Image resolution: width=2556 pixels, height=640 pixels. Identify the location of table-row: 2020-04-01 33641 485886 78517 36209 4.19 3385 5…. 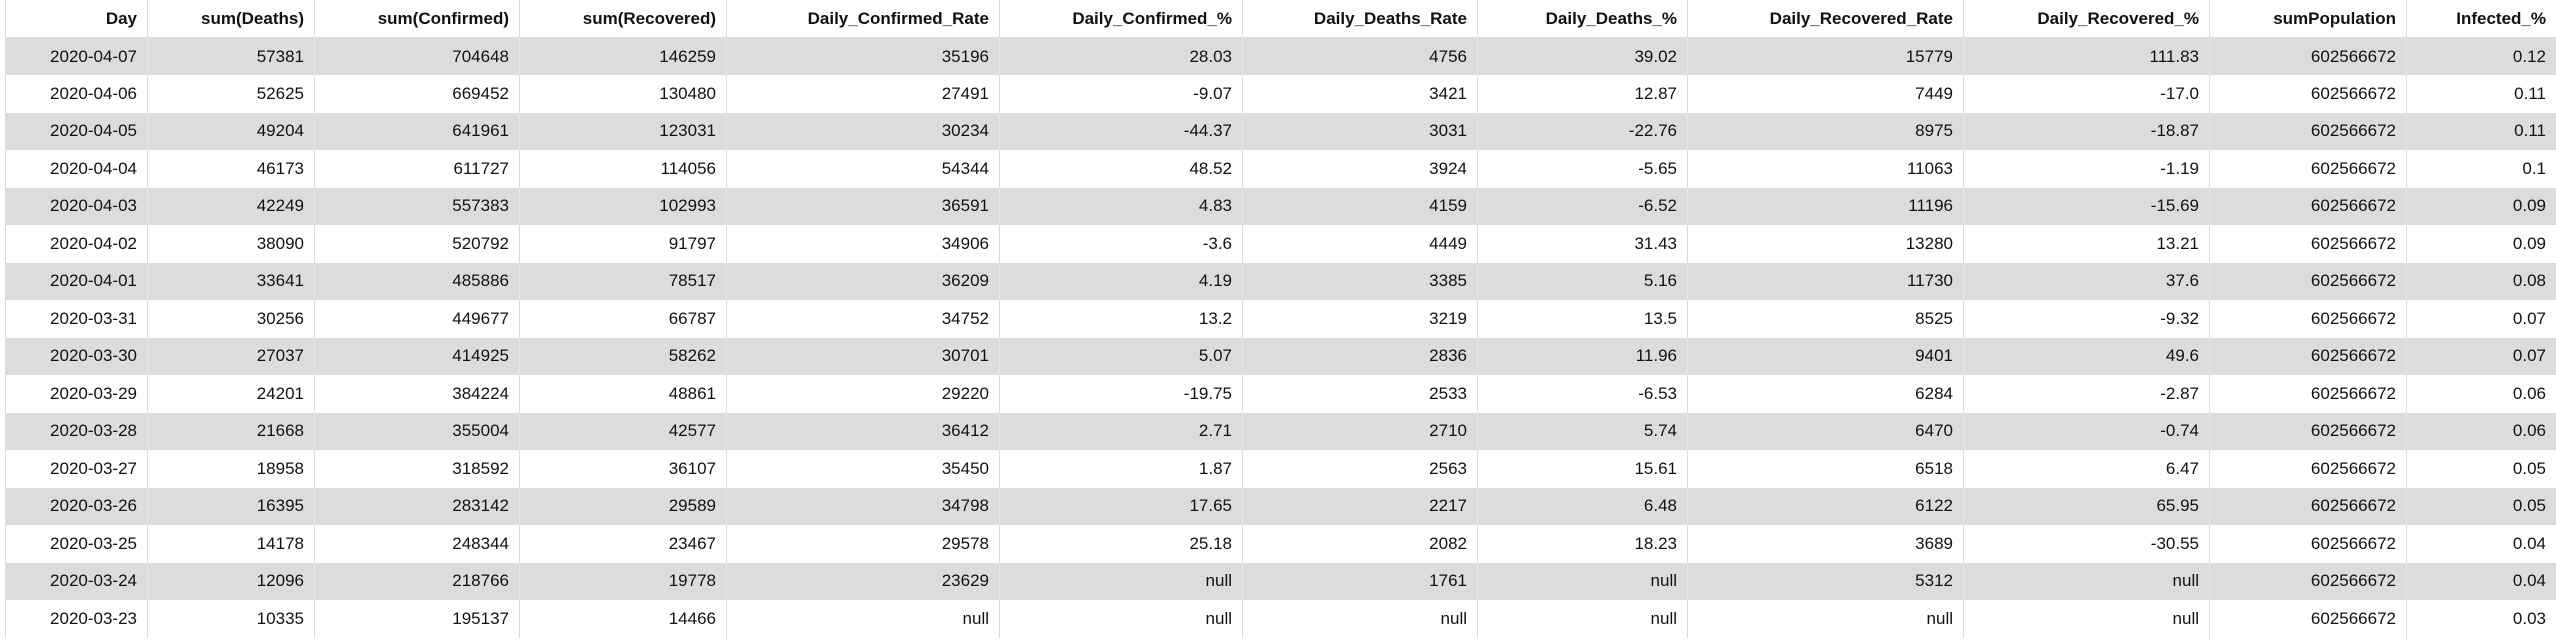
(1280, 281).